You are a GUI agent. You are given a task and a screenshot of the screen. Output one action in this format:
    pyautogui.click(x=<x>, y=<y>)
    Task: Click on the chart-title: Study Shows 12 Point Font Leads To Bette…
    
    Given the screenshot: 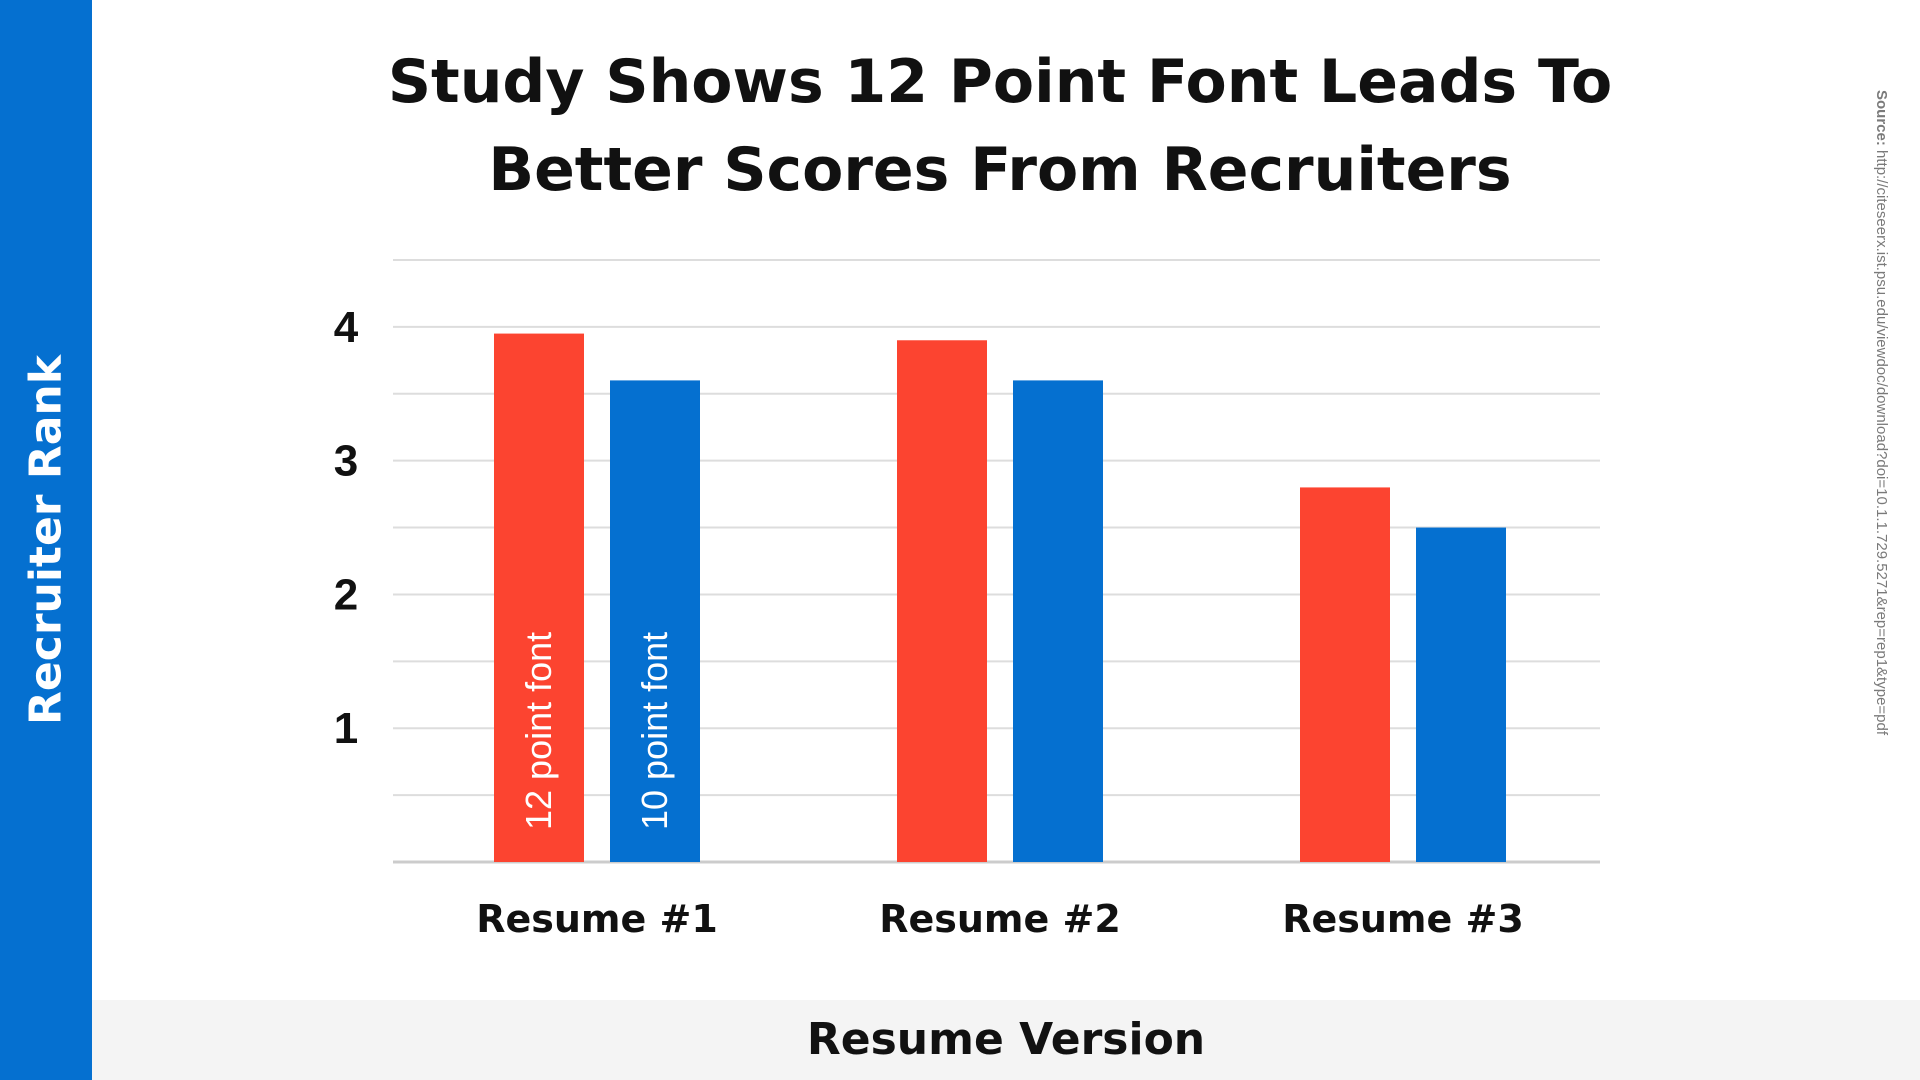 What is the action you would take?
    pyautogui.click(x=1000, y=126)
    